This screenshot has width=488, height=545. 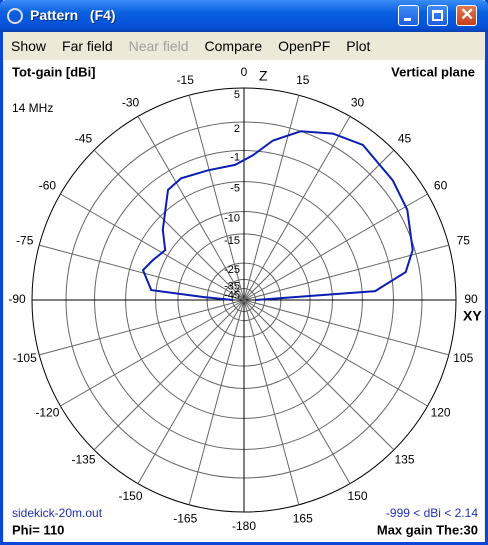 I want to click on close-button: ✕, so click(x=466, y=15).